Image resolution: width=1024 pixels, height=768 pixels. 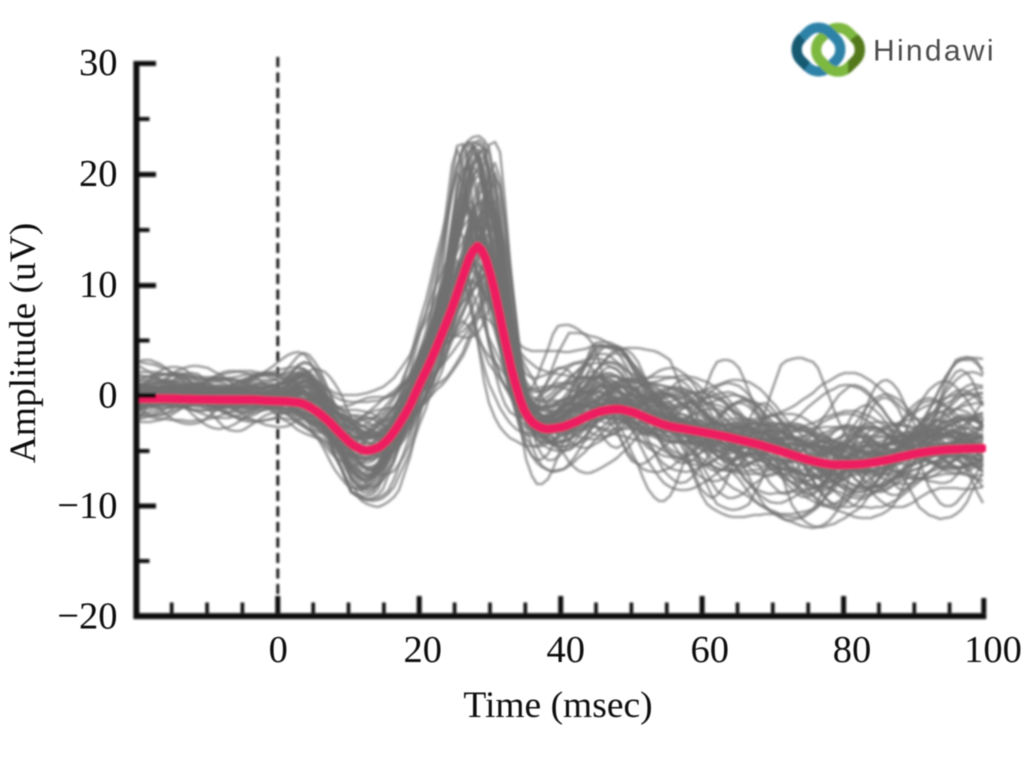 I want to click on svg-text: 100, so click(x=993, y=650).